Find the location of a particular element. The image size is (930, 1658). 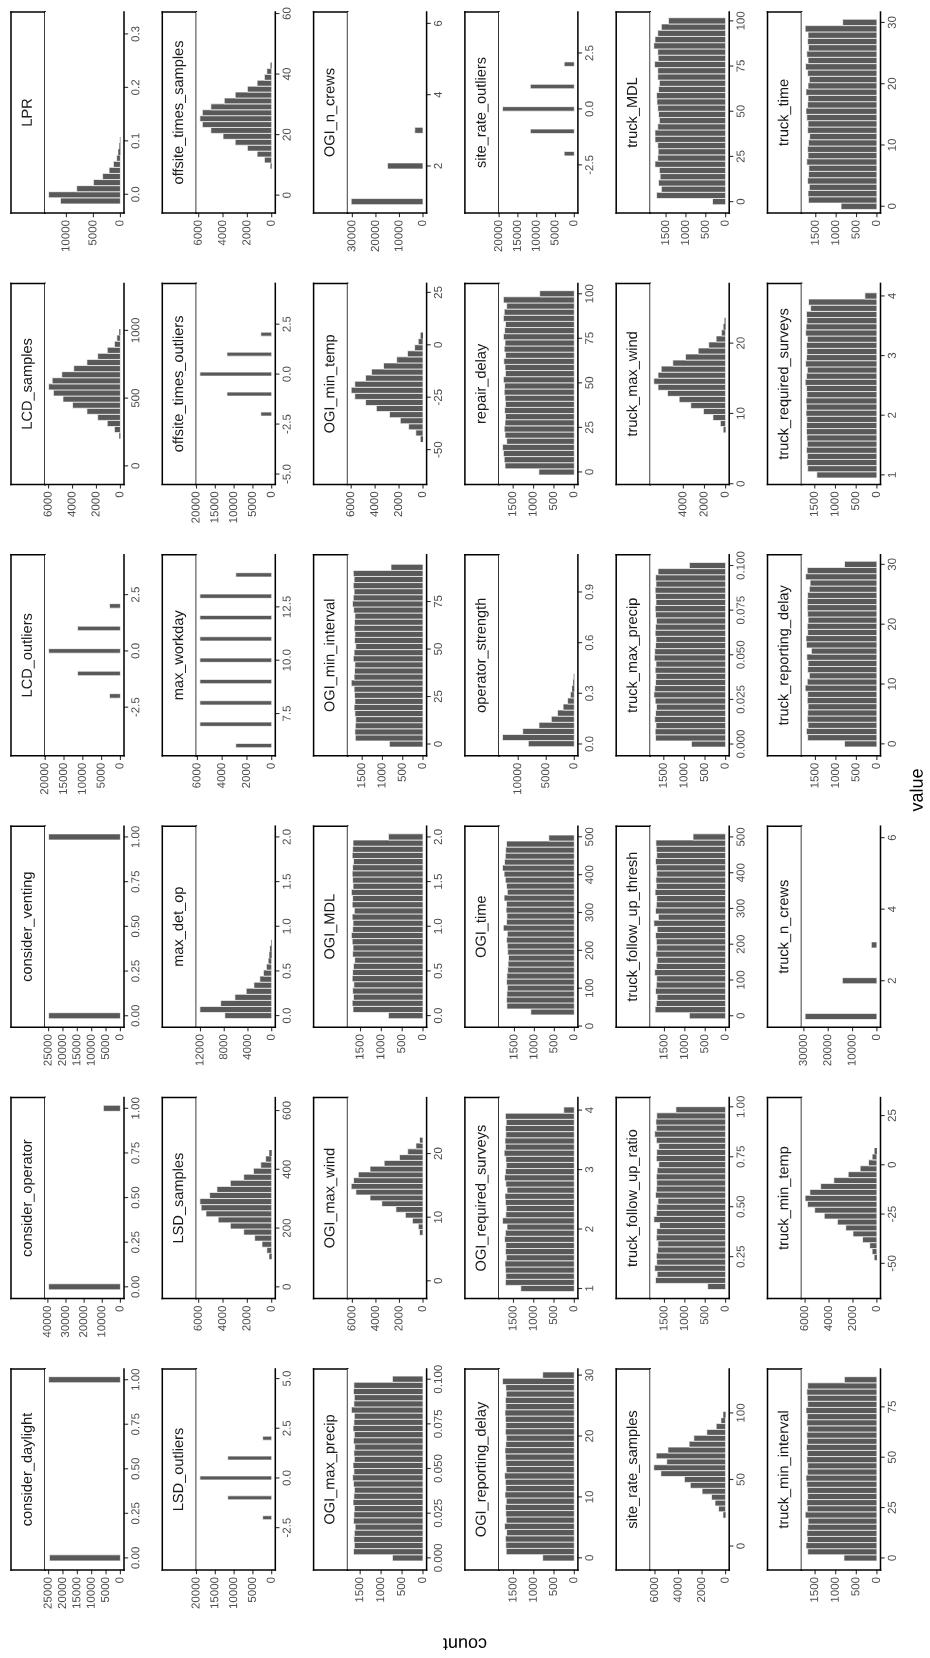

y-tick-label: 0.050 is located at coordinates (438, 1468).